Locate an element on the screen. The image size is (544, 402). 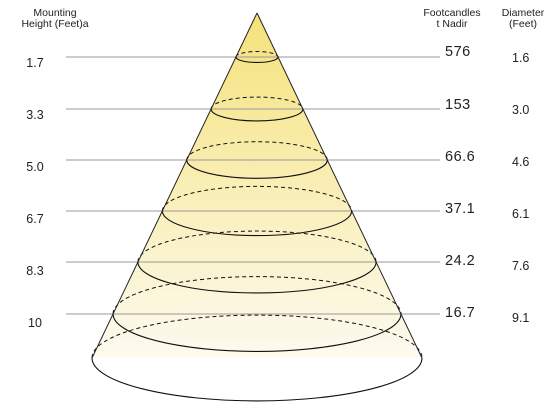
footcandles-value: 66.6 is located at coordinates (460, 157).